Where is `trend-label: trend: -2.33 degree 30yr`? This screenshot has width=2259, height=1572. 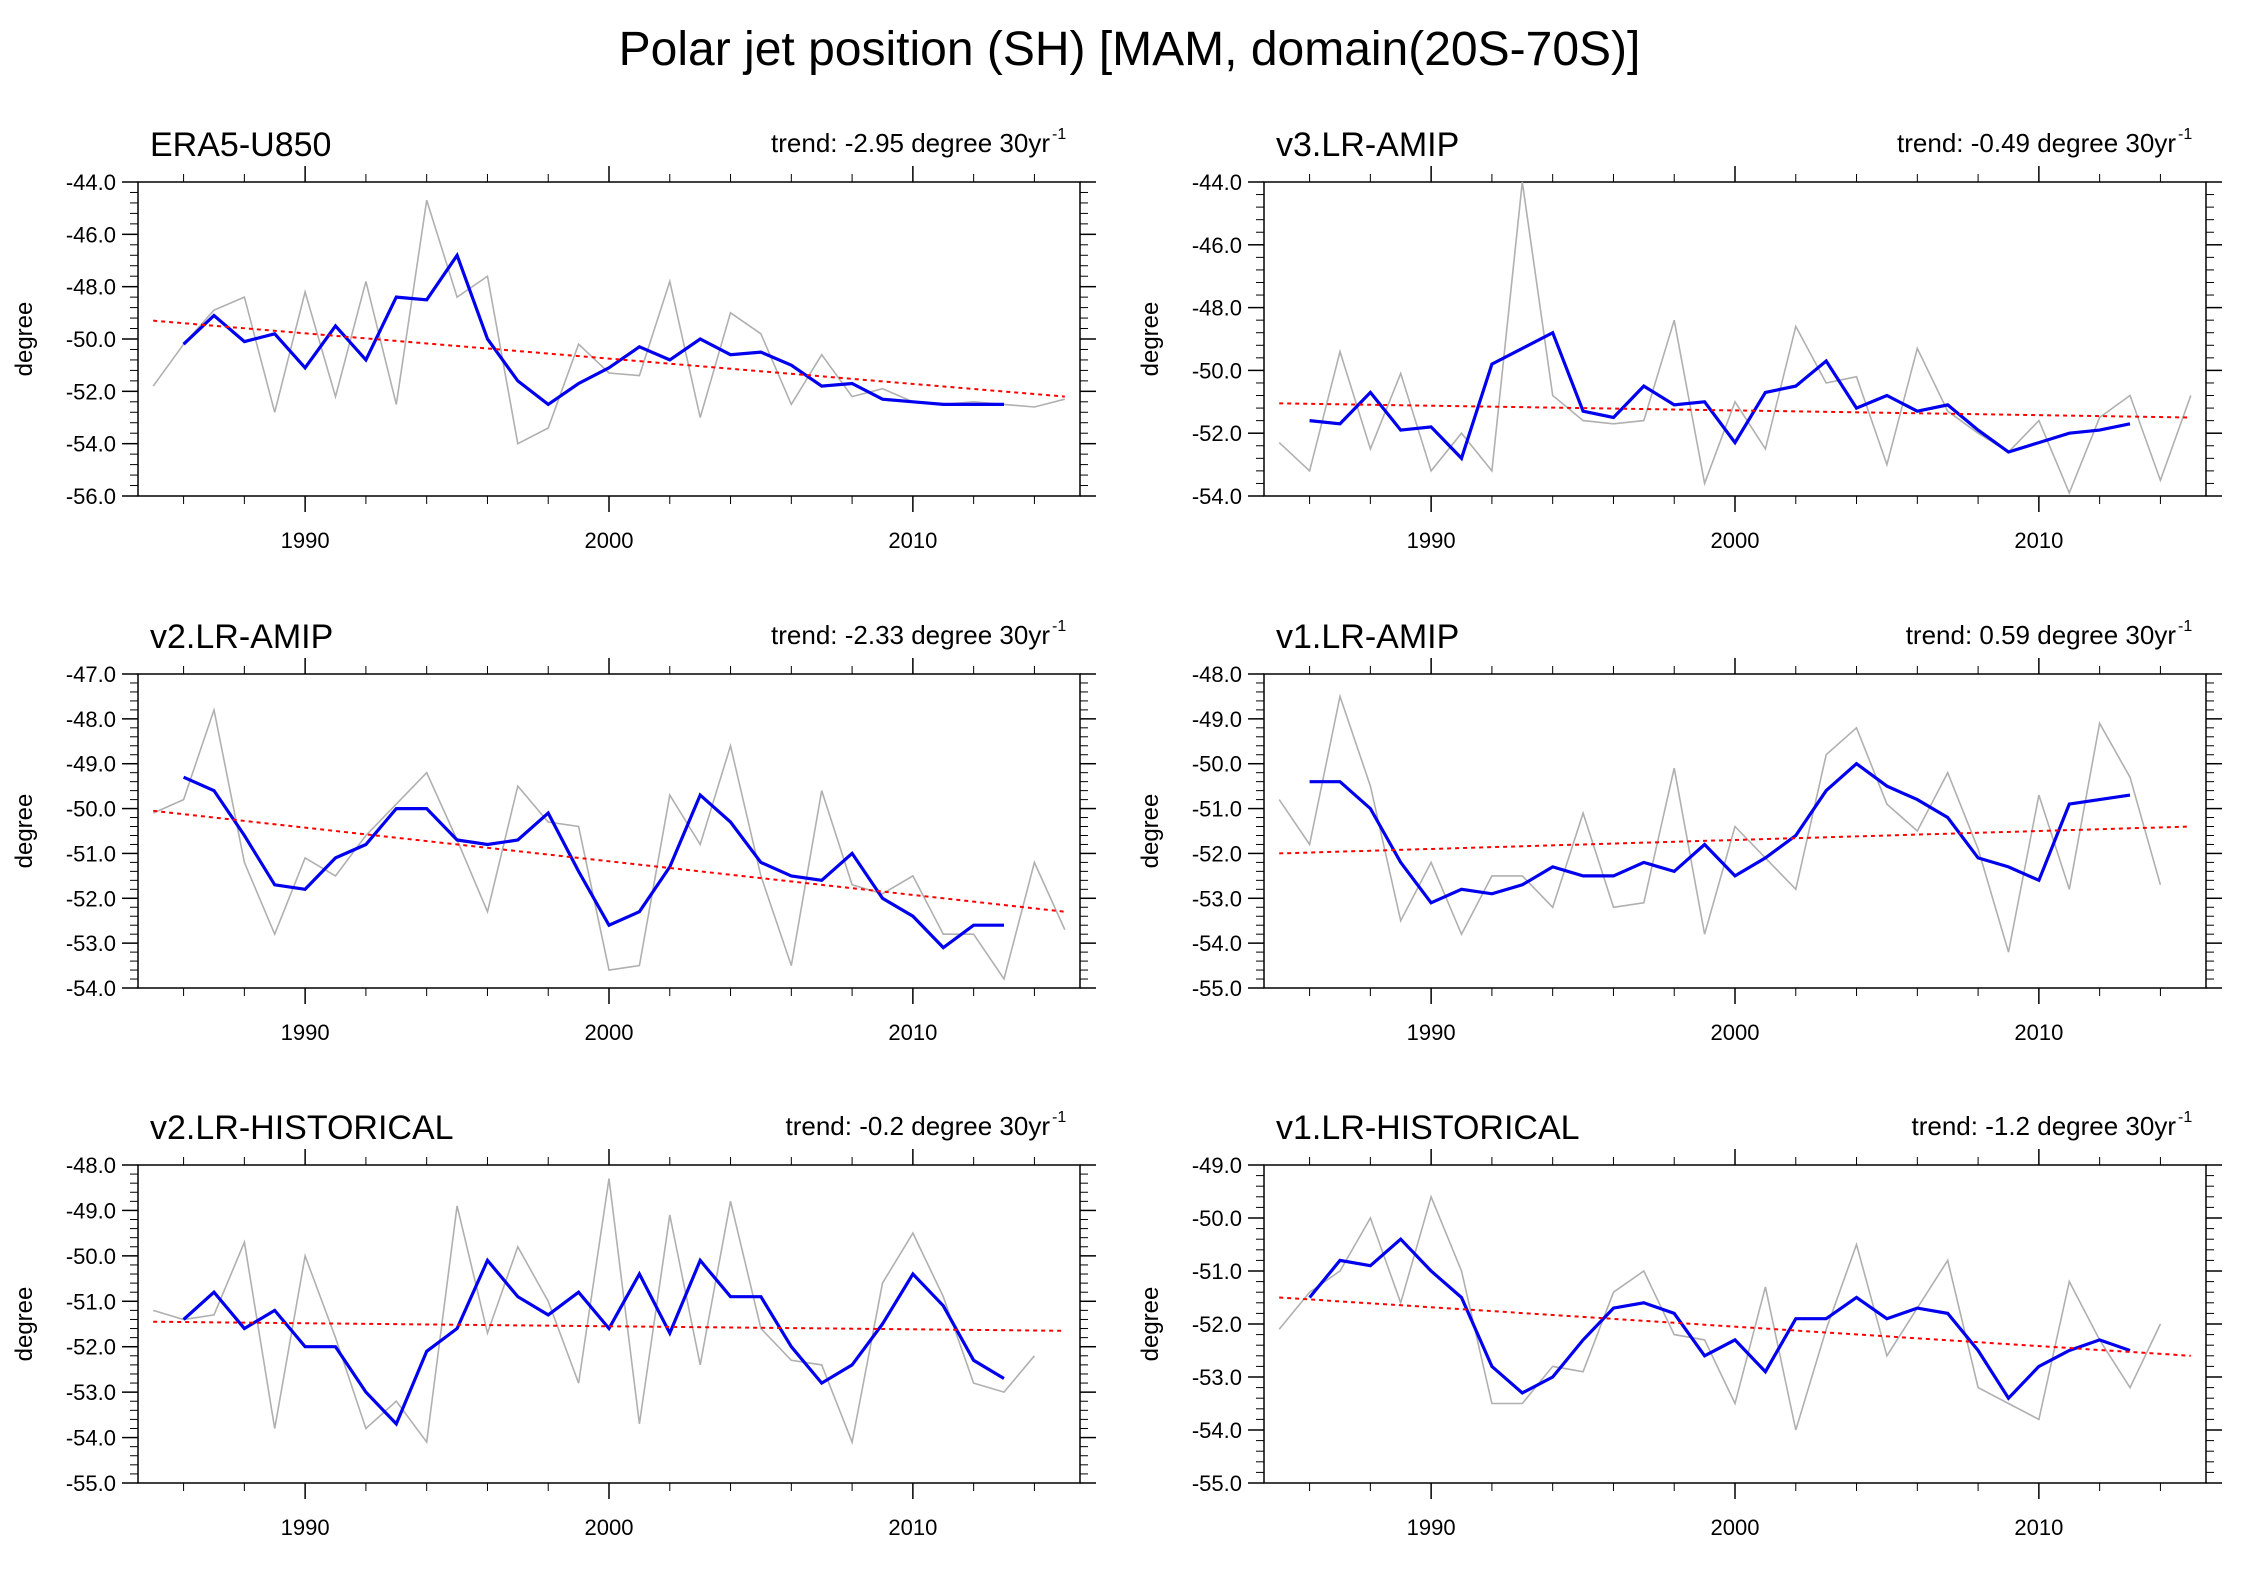 trend-label: trend: -2.33 degree 30yr is located at coordinates (910, 635).